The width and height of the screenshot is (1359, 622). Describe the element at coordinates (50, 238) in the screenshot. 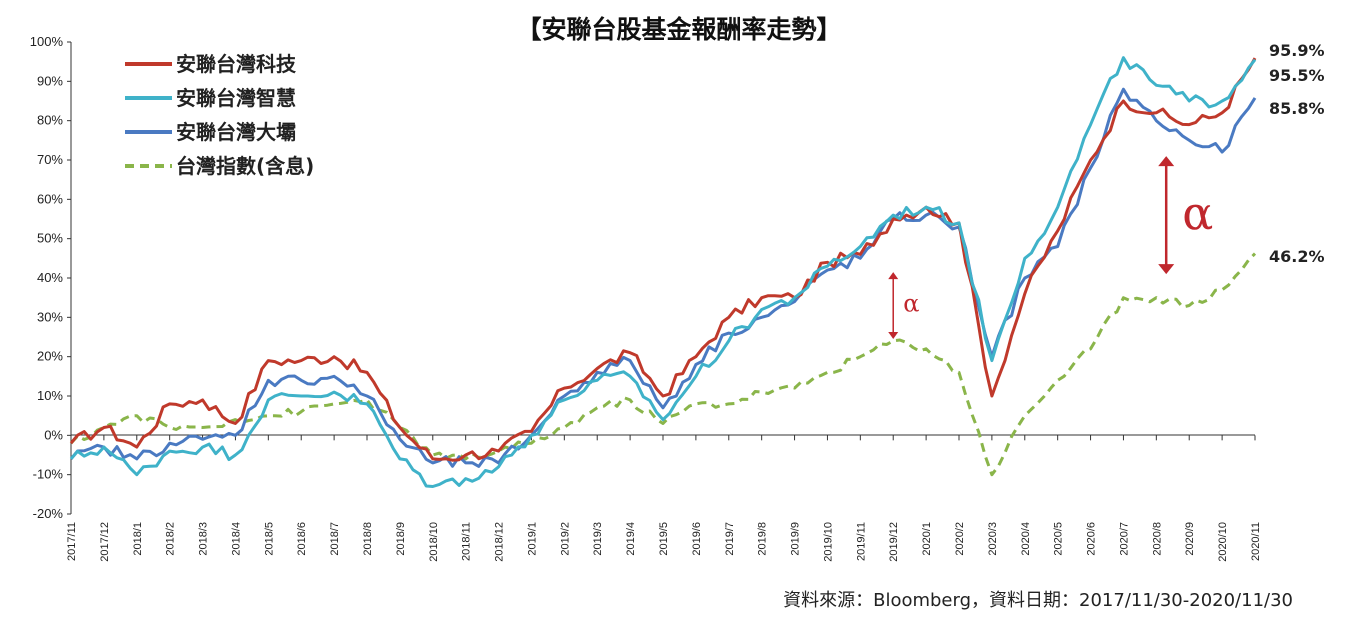

I see `y-tick-label: 50%` at that location.